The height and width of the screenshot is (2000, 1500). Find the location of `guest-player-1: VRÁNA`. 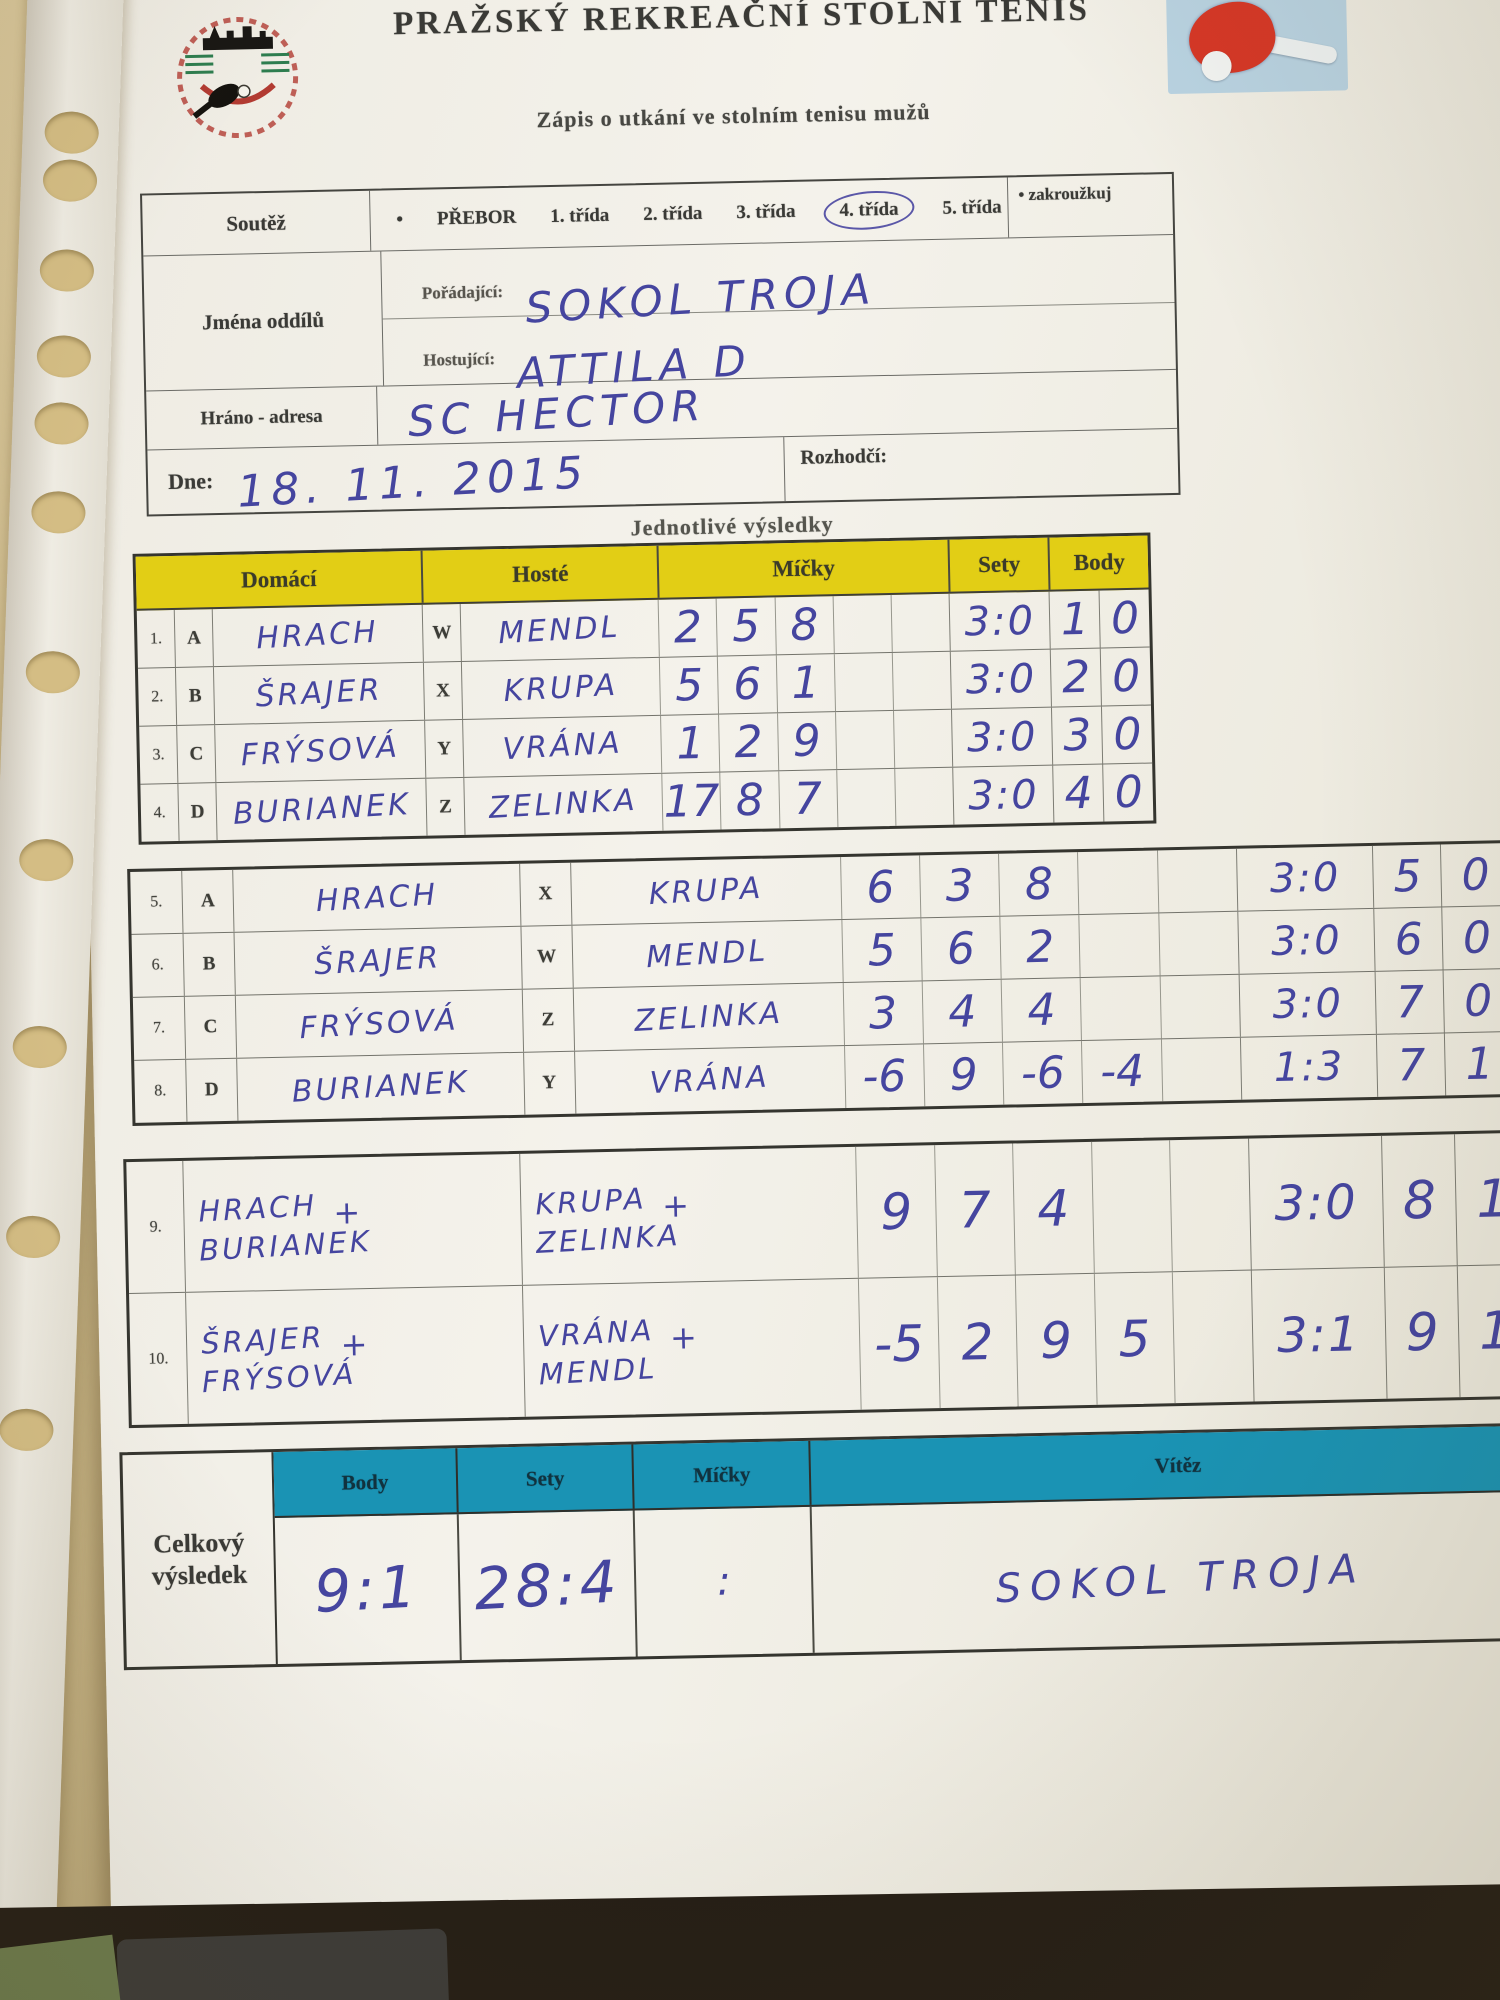

guest-player-1: VRÁNA is located at coordinates (595, 1333).